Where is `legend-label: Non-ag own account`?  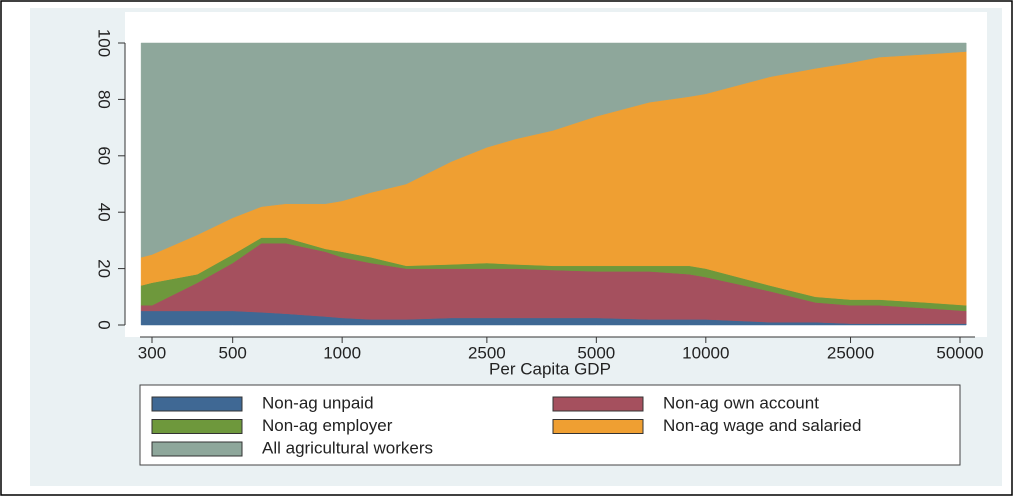
legend-label: Non-ag own account is located at coordinates (741, 402).